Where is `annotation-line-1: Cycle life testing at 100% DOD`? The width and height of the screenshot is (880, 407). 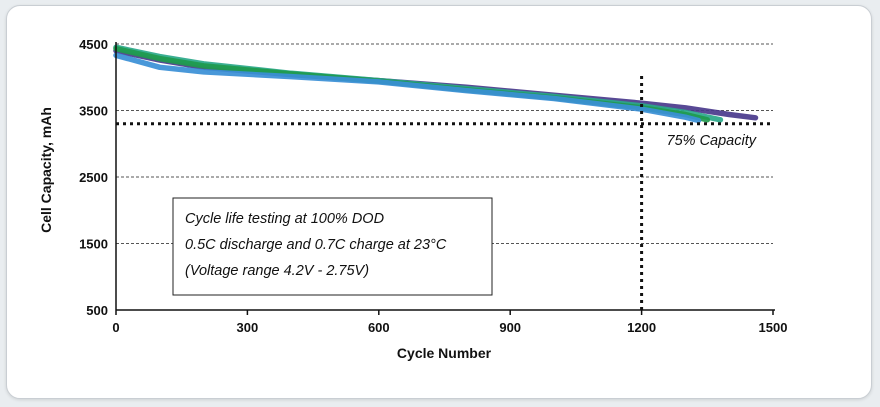 annotation-line-1: Cycle life testing at 100% DOD is located at coordinates (284, 219).